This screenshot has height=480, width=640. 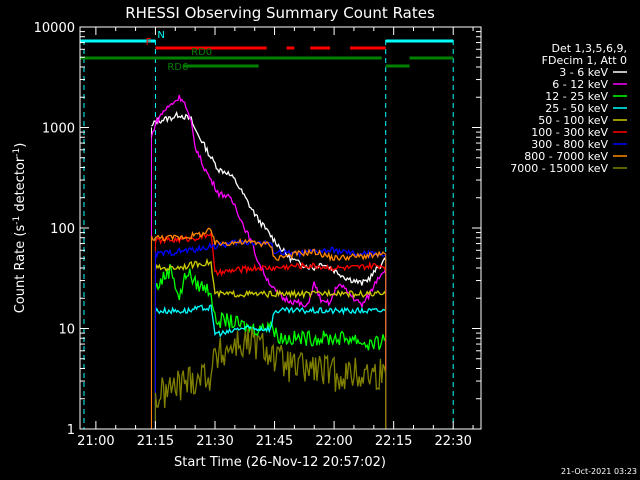 What do you see at coordinates (569, 144) in the screenshot?
I see `legend-entry: 300 - 800 keV` at bounding box center [569, 144].